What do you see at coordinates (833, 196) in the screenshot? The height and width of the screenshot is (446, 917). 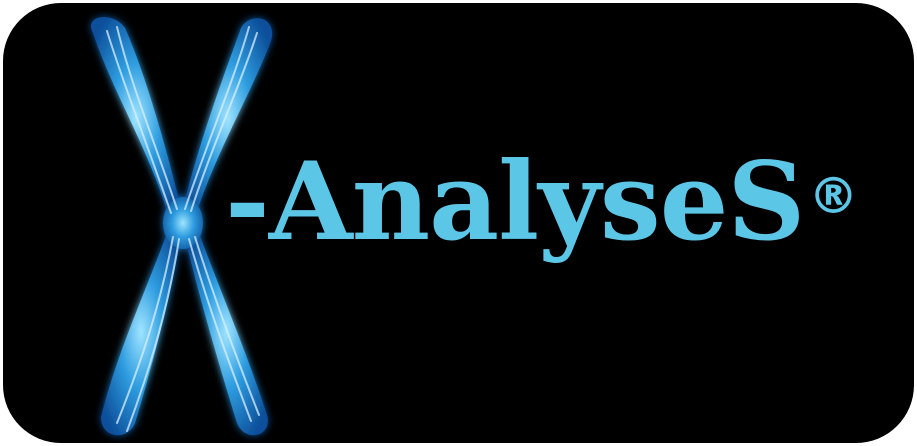 I see `registered-trademark-icon: ®` at bounding box center [833, 196].